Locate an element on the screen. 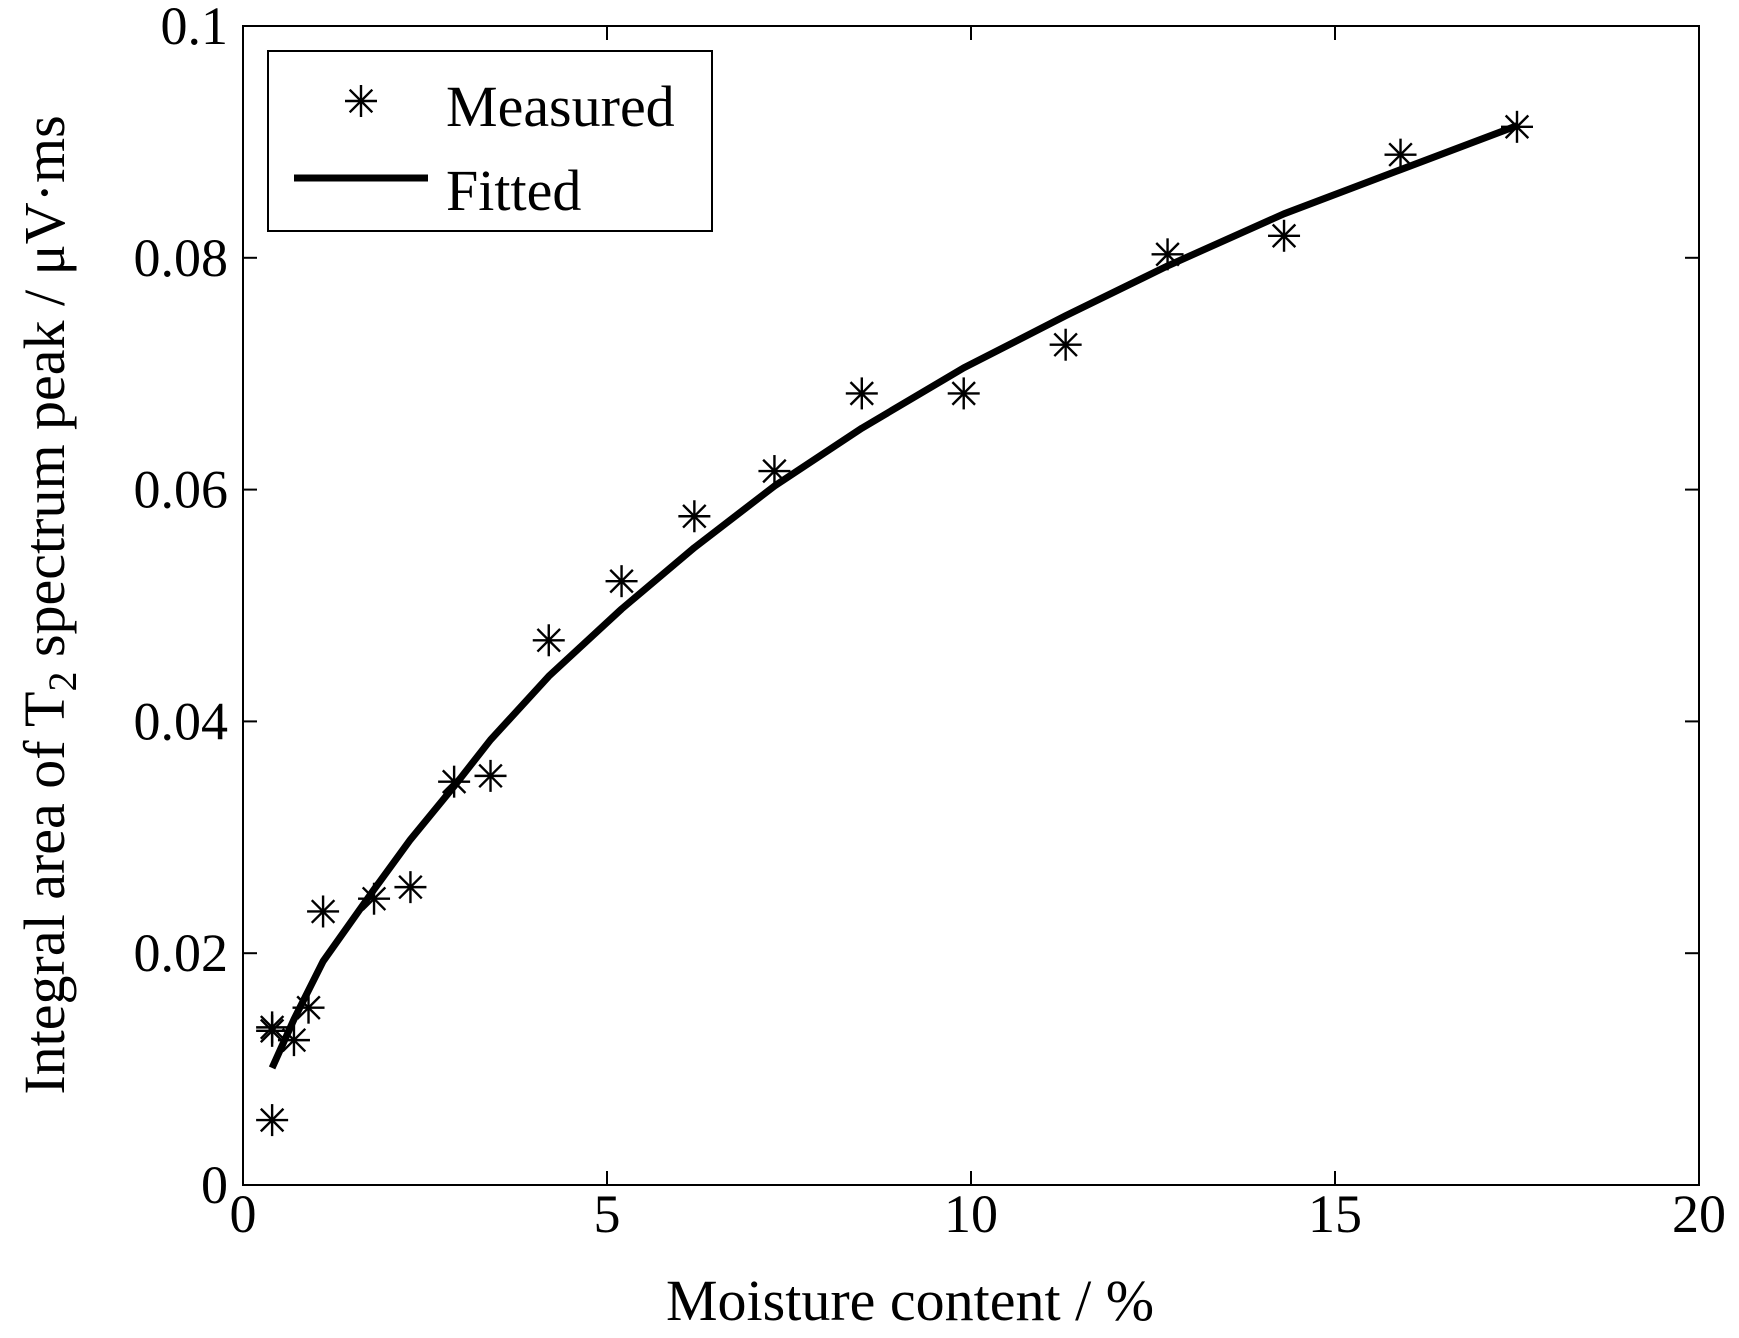 This screenshot has height=1338, width=1739. x-tick-label: 15 is located at coordinates (1335, 1214).